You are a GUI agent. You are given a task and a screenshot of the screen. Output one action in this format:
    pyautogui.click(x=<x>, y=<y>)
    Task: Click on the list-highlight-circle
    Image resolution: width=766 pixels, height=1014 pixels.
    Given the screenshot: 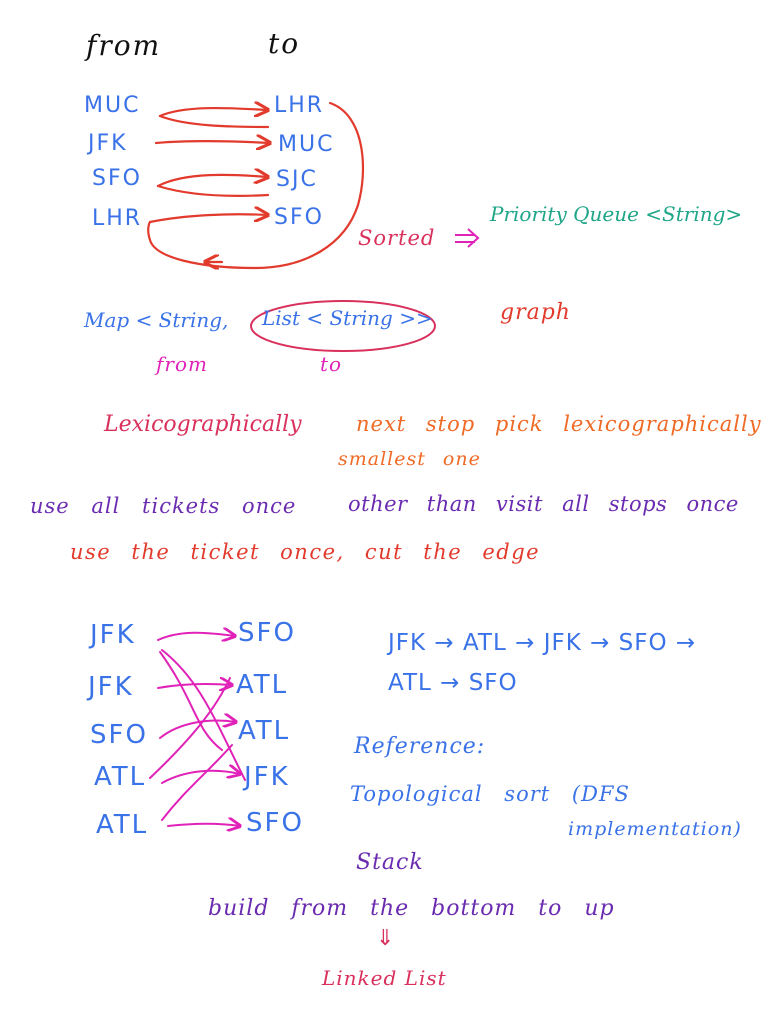 What is the action you would take?
    pyautogui.click(x=343, y=326)
    